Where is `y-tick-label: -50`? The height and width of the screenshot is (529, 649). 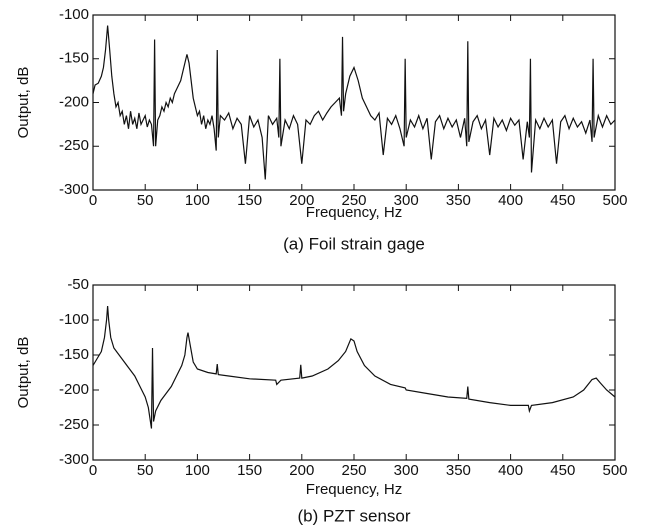
y-tick-label: -50 is located at coordinates (78, 284).